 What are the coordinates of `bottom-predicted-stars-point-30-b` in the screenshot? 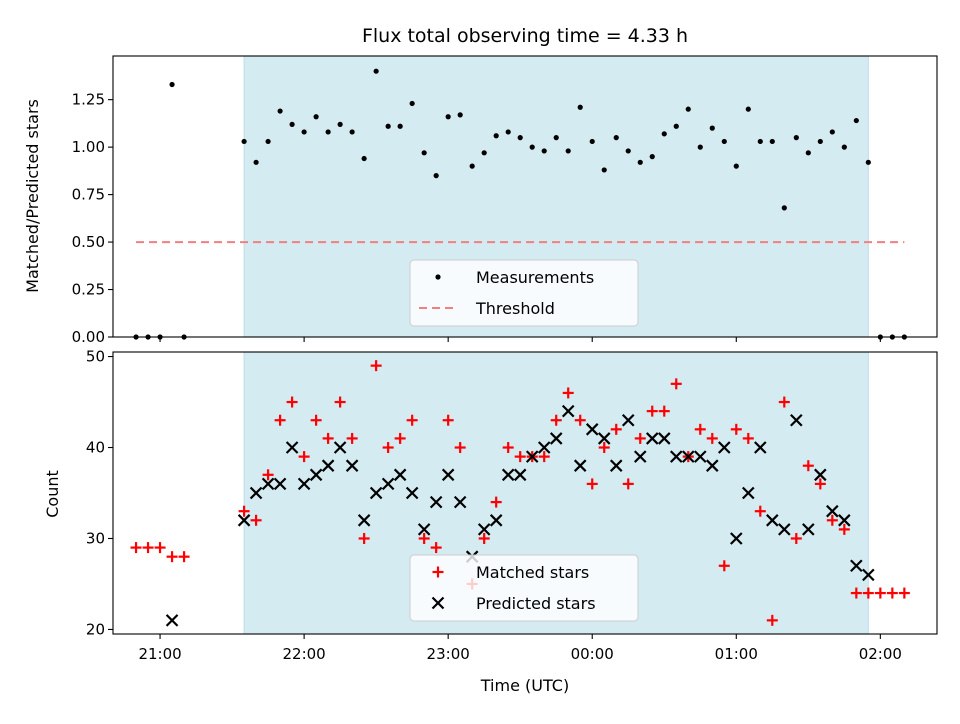 It's located at (592, 429).